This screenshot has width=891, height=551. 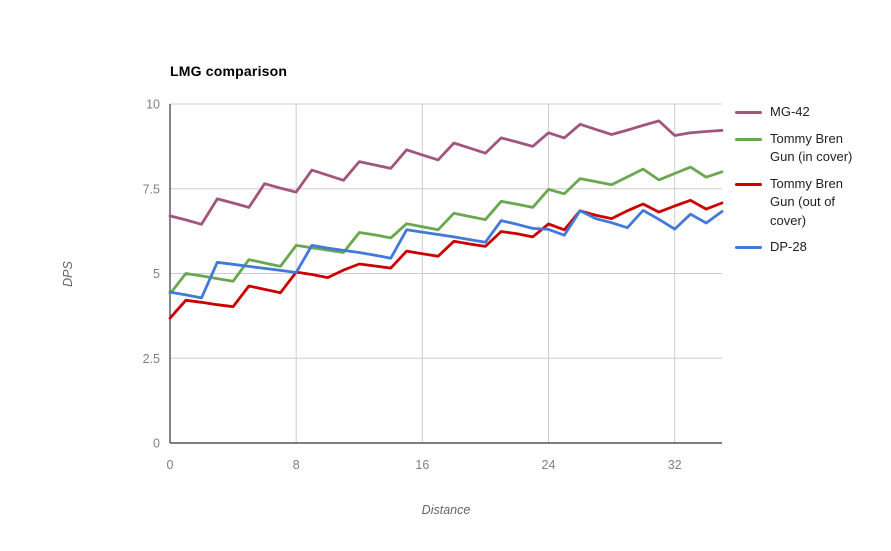 What do you see at coordinates (156, 444) in the screenshot?
I see `y-tick-label: 0` at bounding box center [156, 444].